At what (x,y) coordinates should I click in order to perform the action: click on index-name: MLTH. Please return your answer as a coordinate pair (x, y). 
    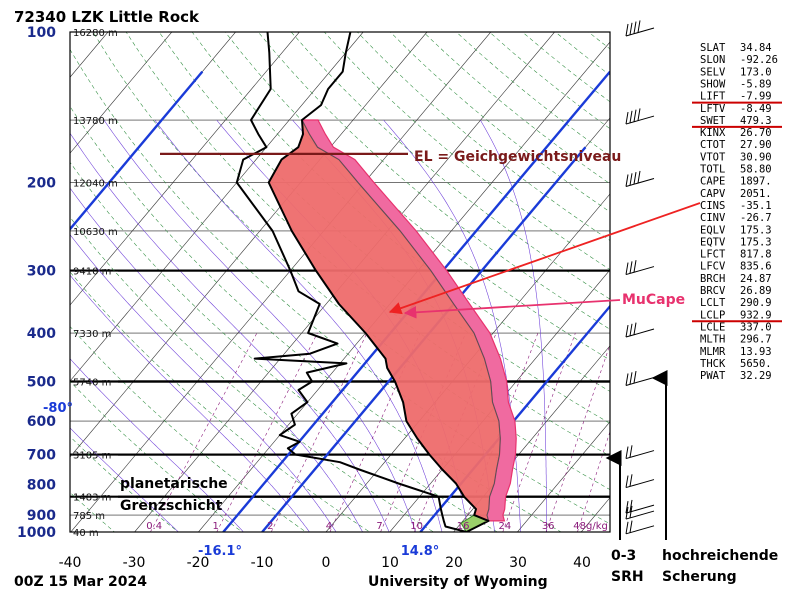
    Looking at the image, I should click on (712, 340).